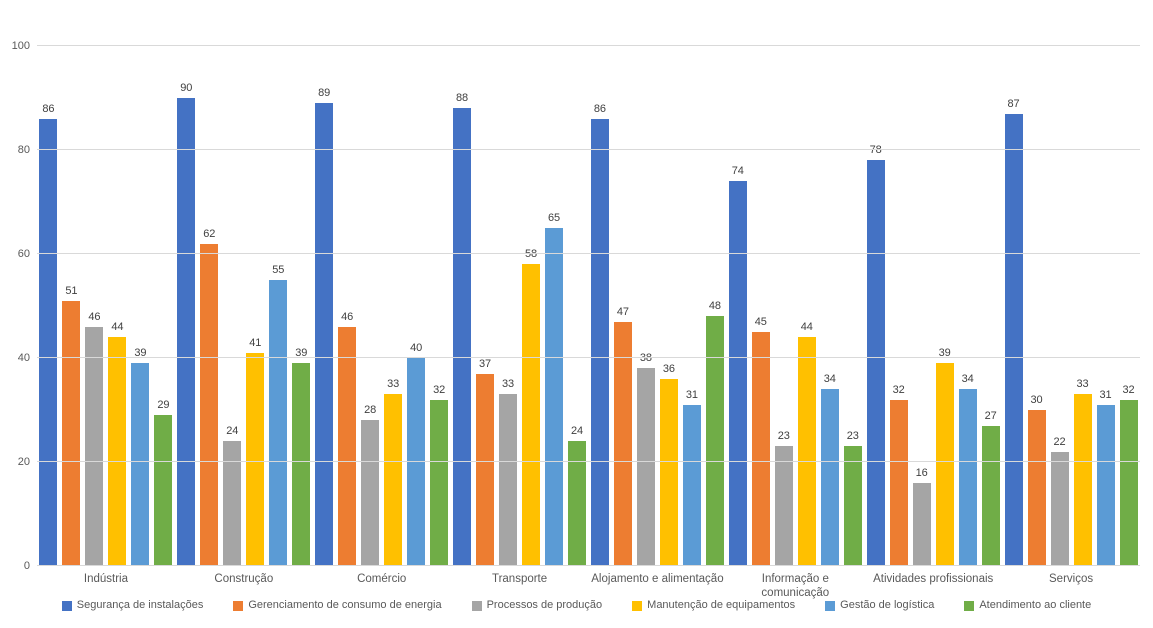 The width and height of the screenshot is (1153, 628). What do you see at coordinates (990, 488) in the screenshot?
I see `bar-series-6-cat-7: 27` at bounding box center [990, 488].